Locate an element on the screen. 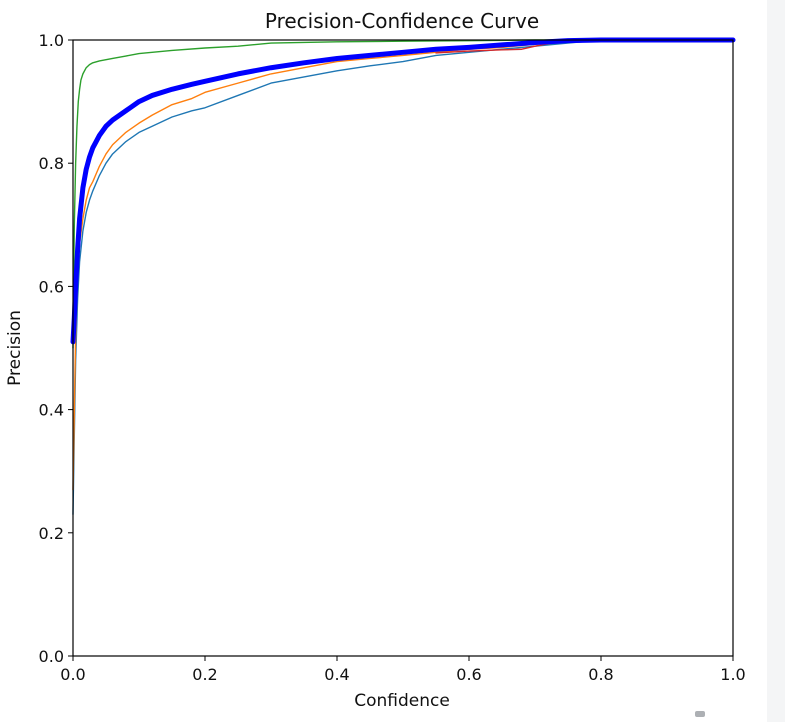  x-tick-label-3: 0.6 is located at coordinates (468, 674).